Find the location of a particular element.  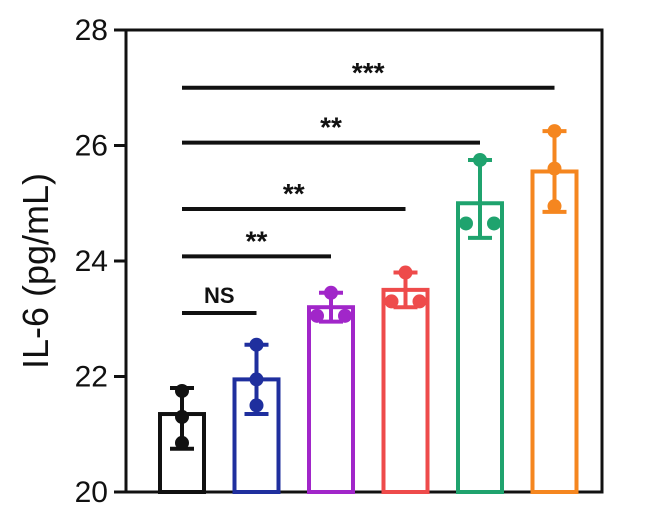

y-tick-label: 28 is located at coordinates (91, 30).